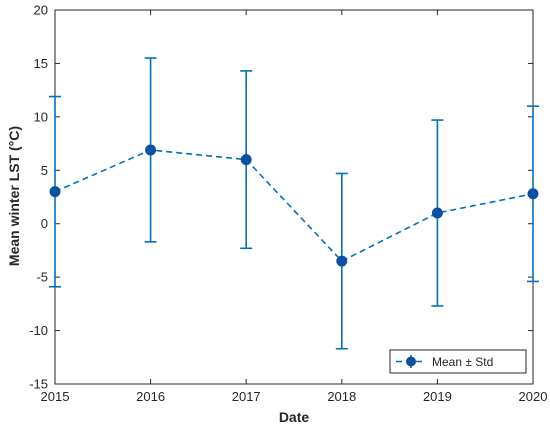 This screenshot has width=550, height=428. What do you see at coordinates (41, 10) in the screenshot?
I see `y-tick-label: 20` at bounding box center [41, 10].